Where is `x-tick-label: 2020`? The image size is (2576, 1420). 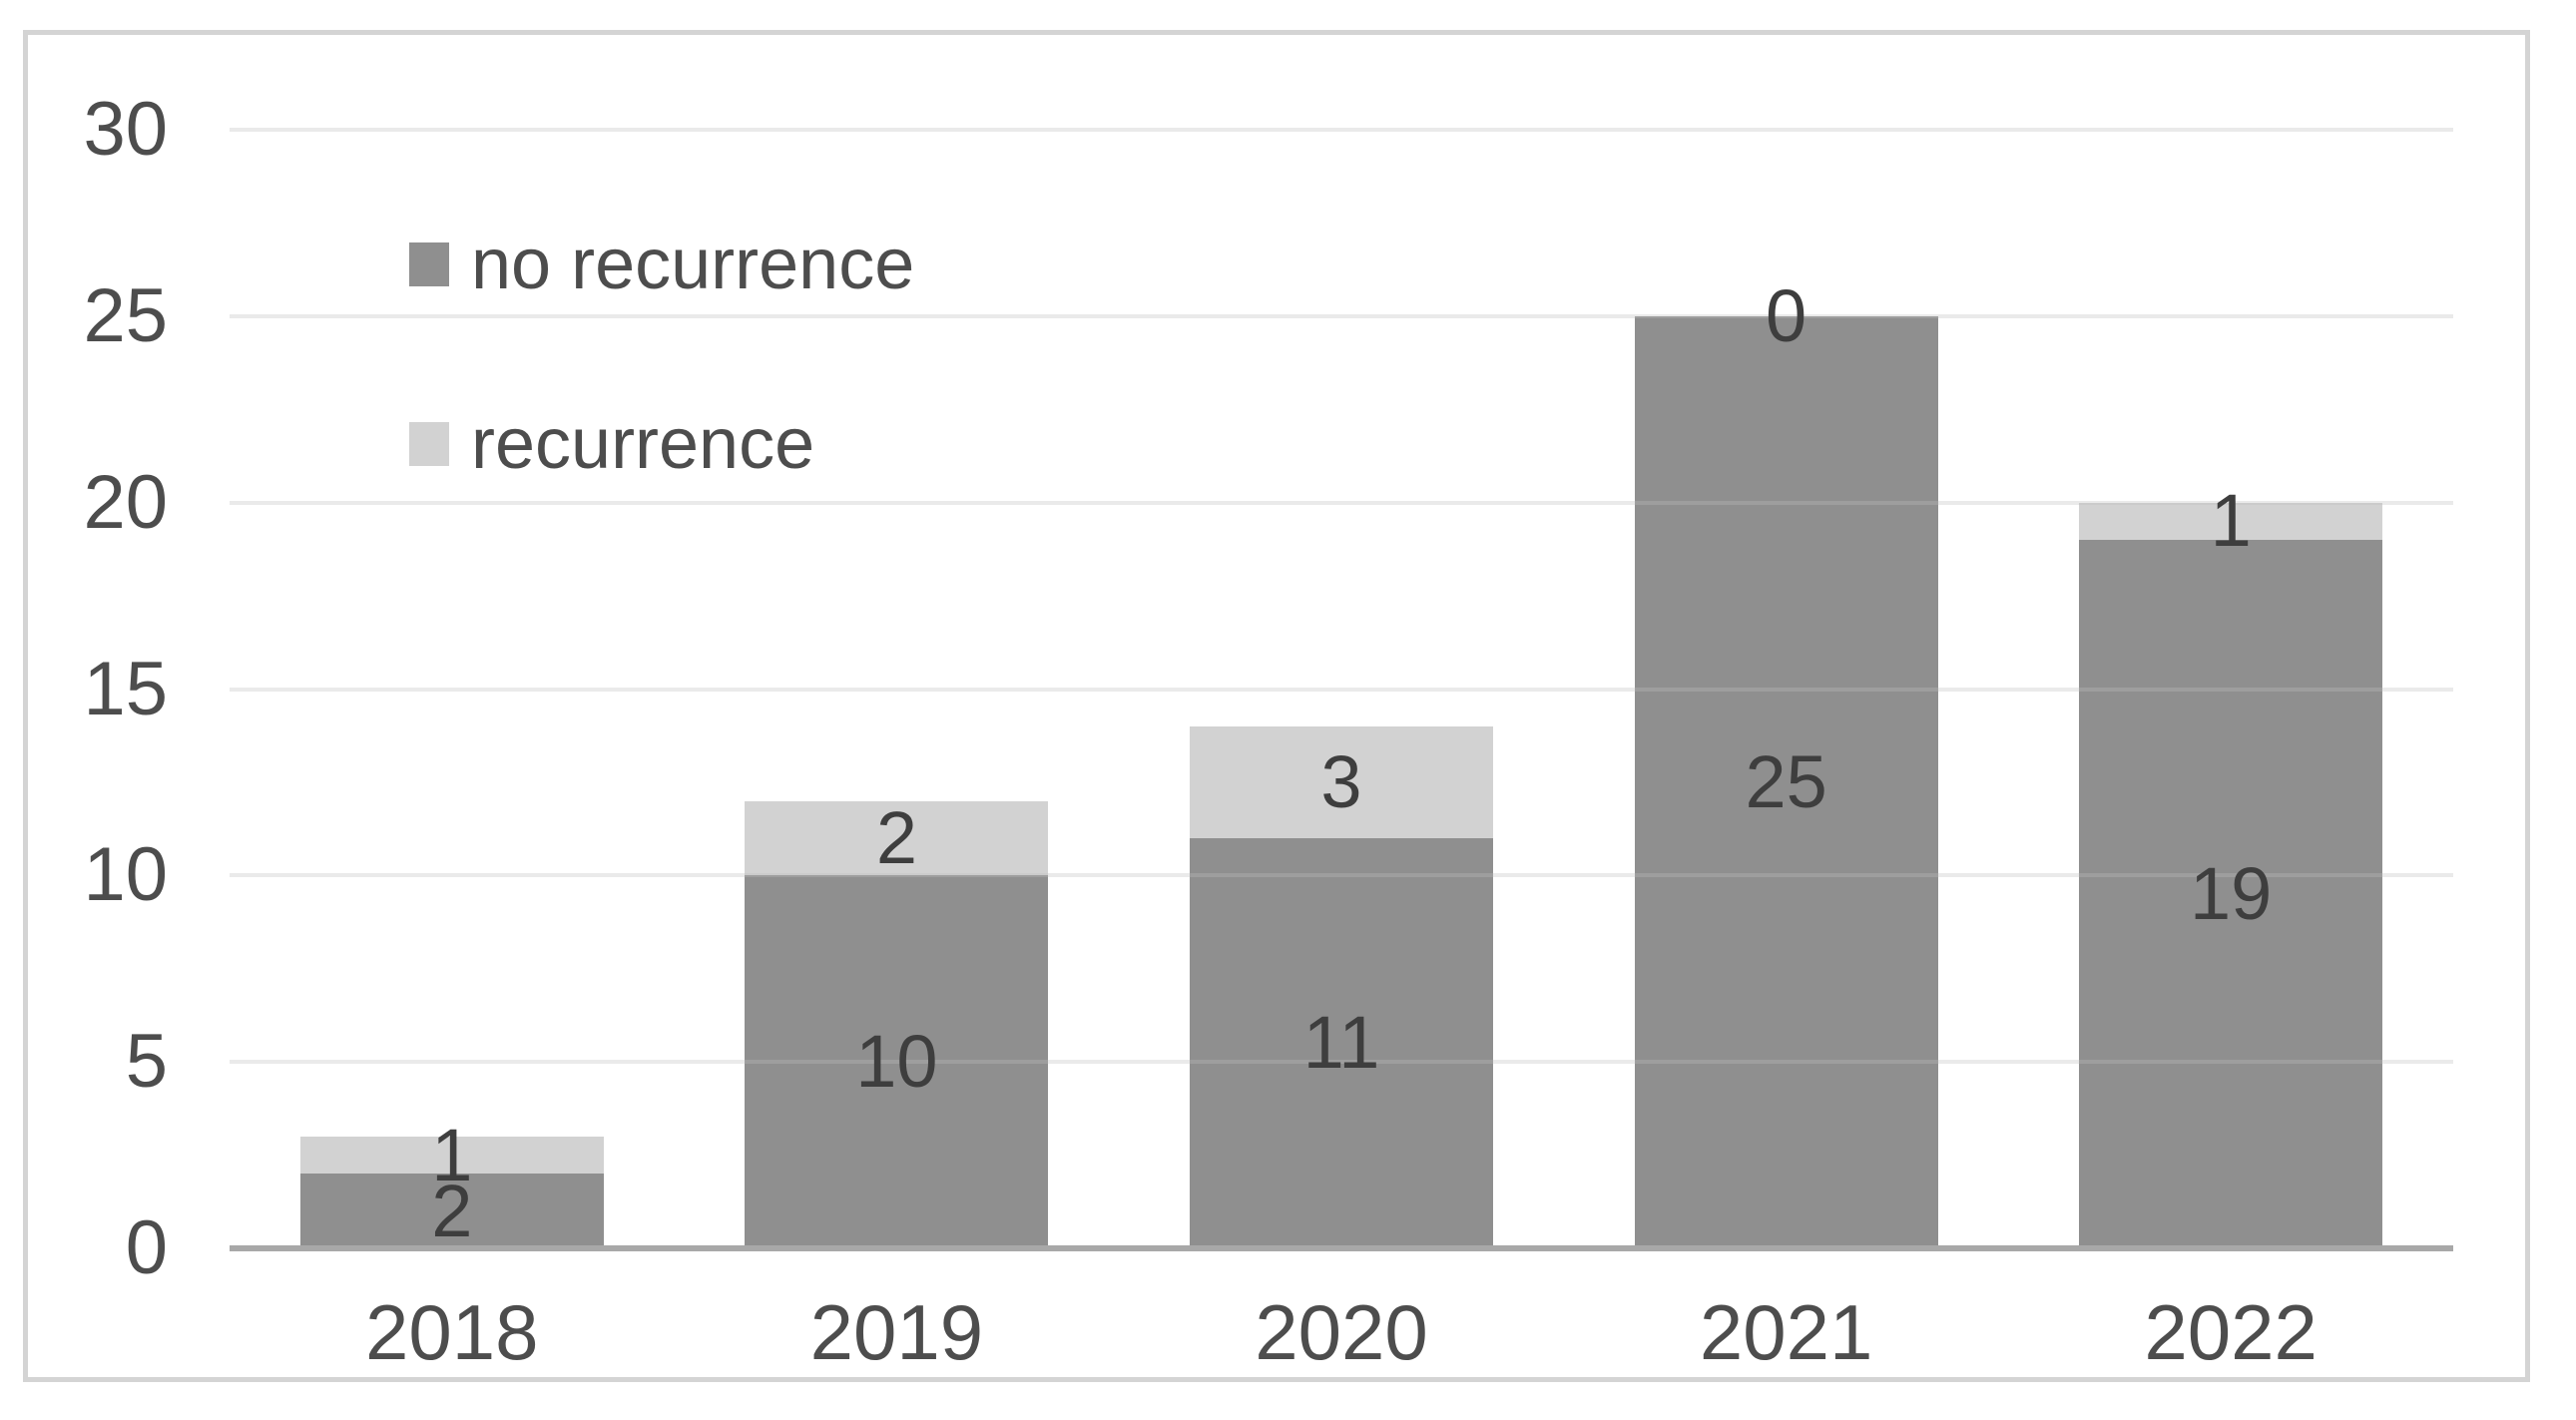
x-tick-label: 2020 is located at coordinates (1342, 1332).